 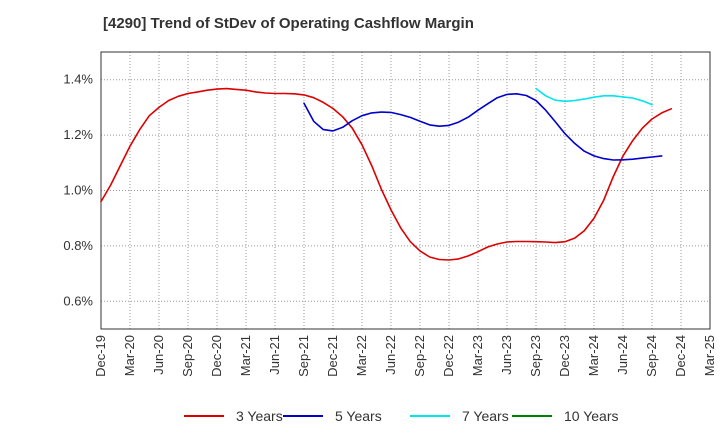 What do you see at coordinates (535, 356) in the screenshot?
I see `x-tick-label: Sep-23` at bounding box center [535, 356].